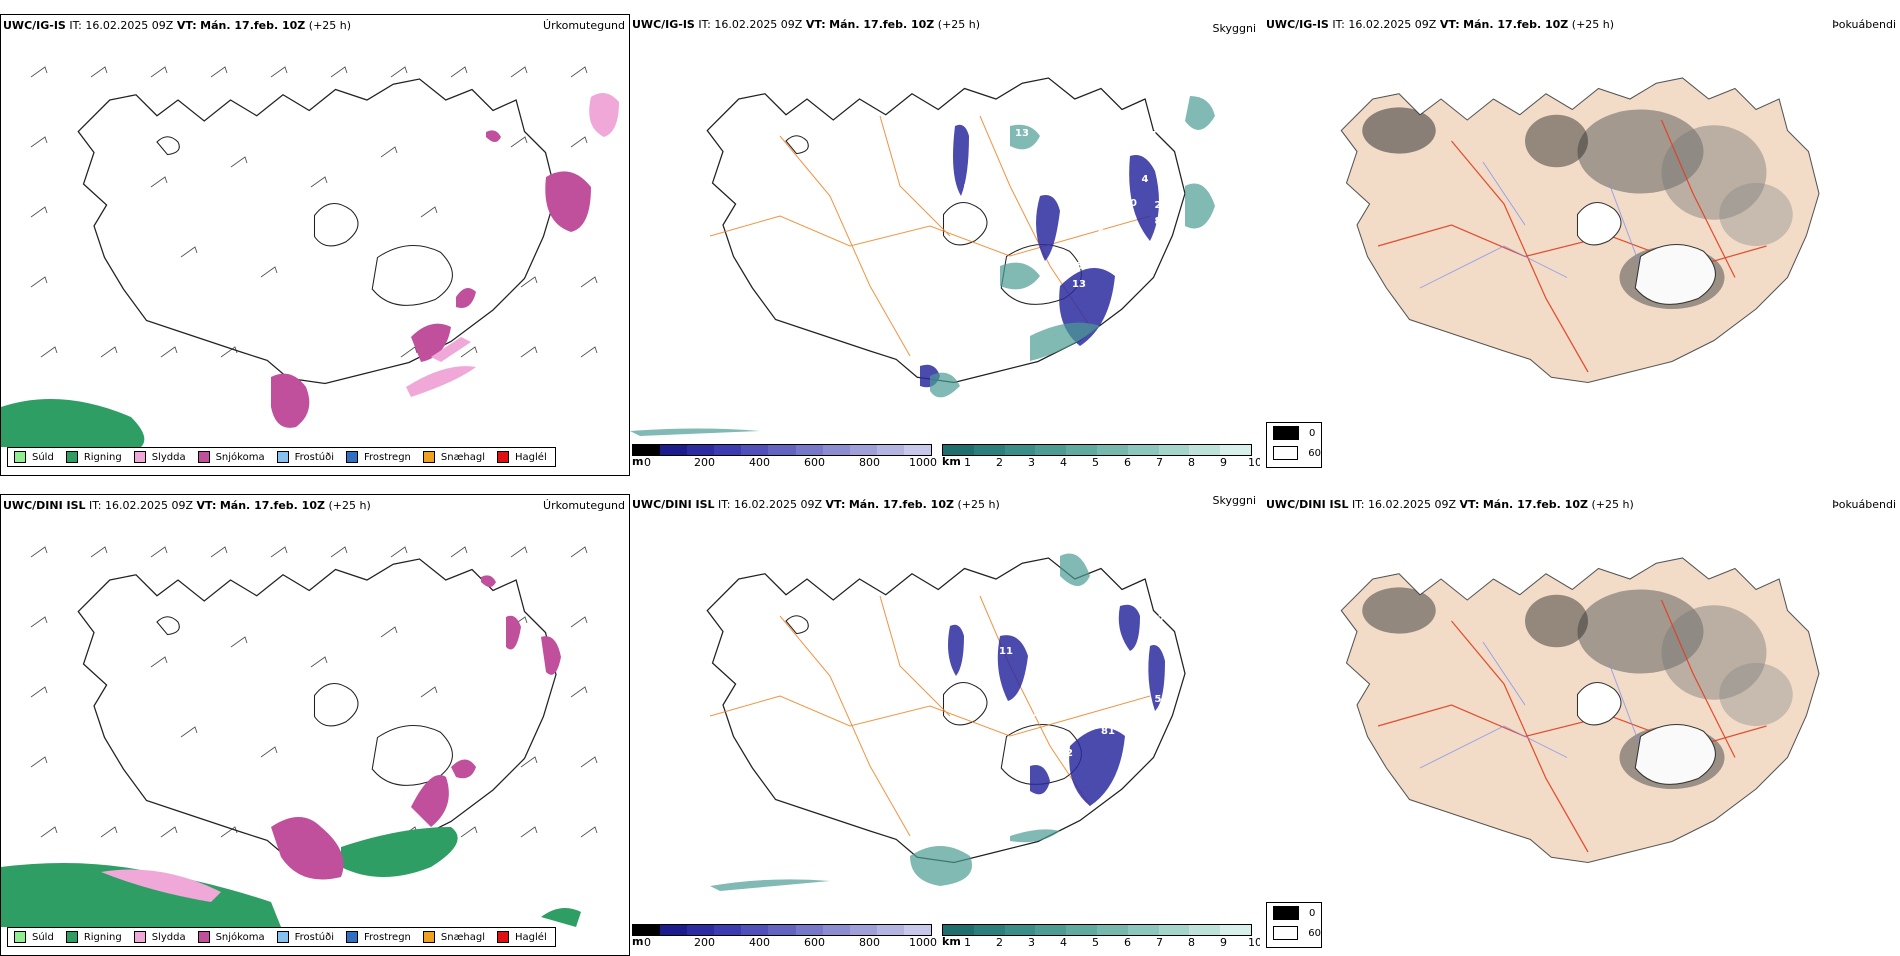 This screenshot has height=956, width=1900. What do you see at coordinates (638, 461) in the screenshot?
I see `colorbar-unit: m` at bounding box center [638, 461].